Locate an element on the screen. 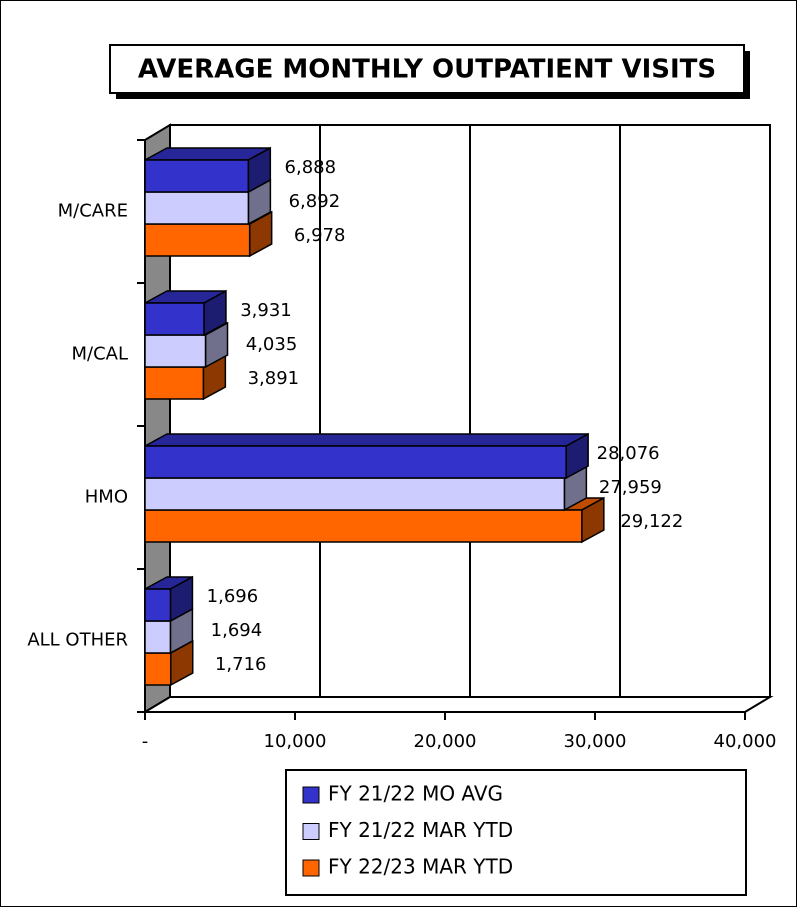 The width and height of the screenshot is (798, 908). value-label: 3,891 is located at coordinates (274, 378).